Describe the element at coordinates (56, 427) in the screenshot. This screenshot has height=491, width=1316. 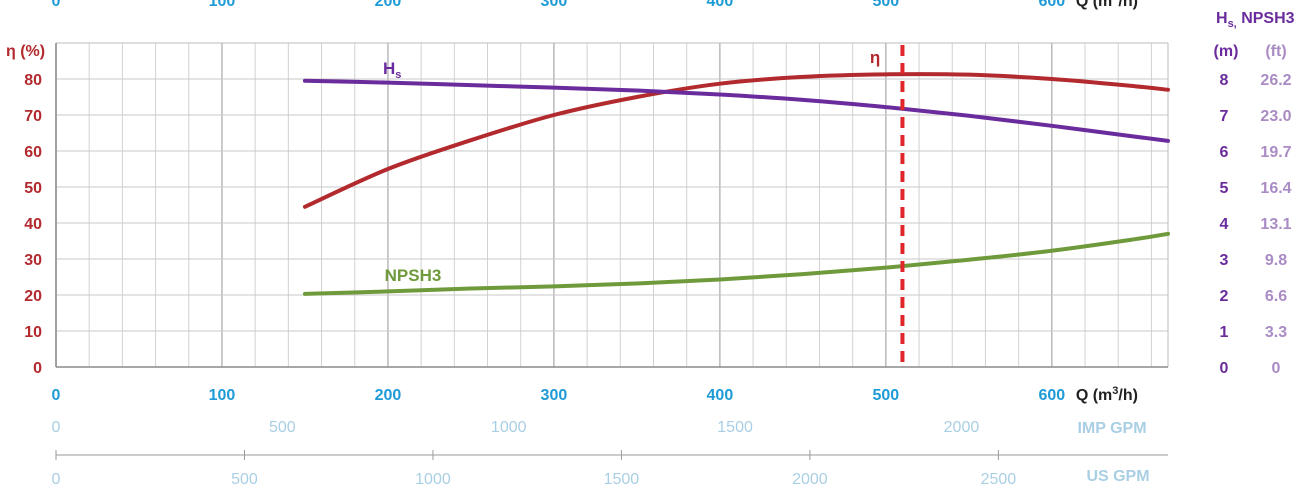
I see `imp-gpm-tick-label: 0` at that location.